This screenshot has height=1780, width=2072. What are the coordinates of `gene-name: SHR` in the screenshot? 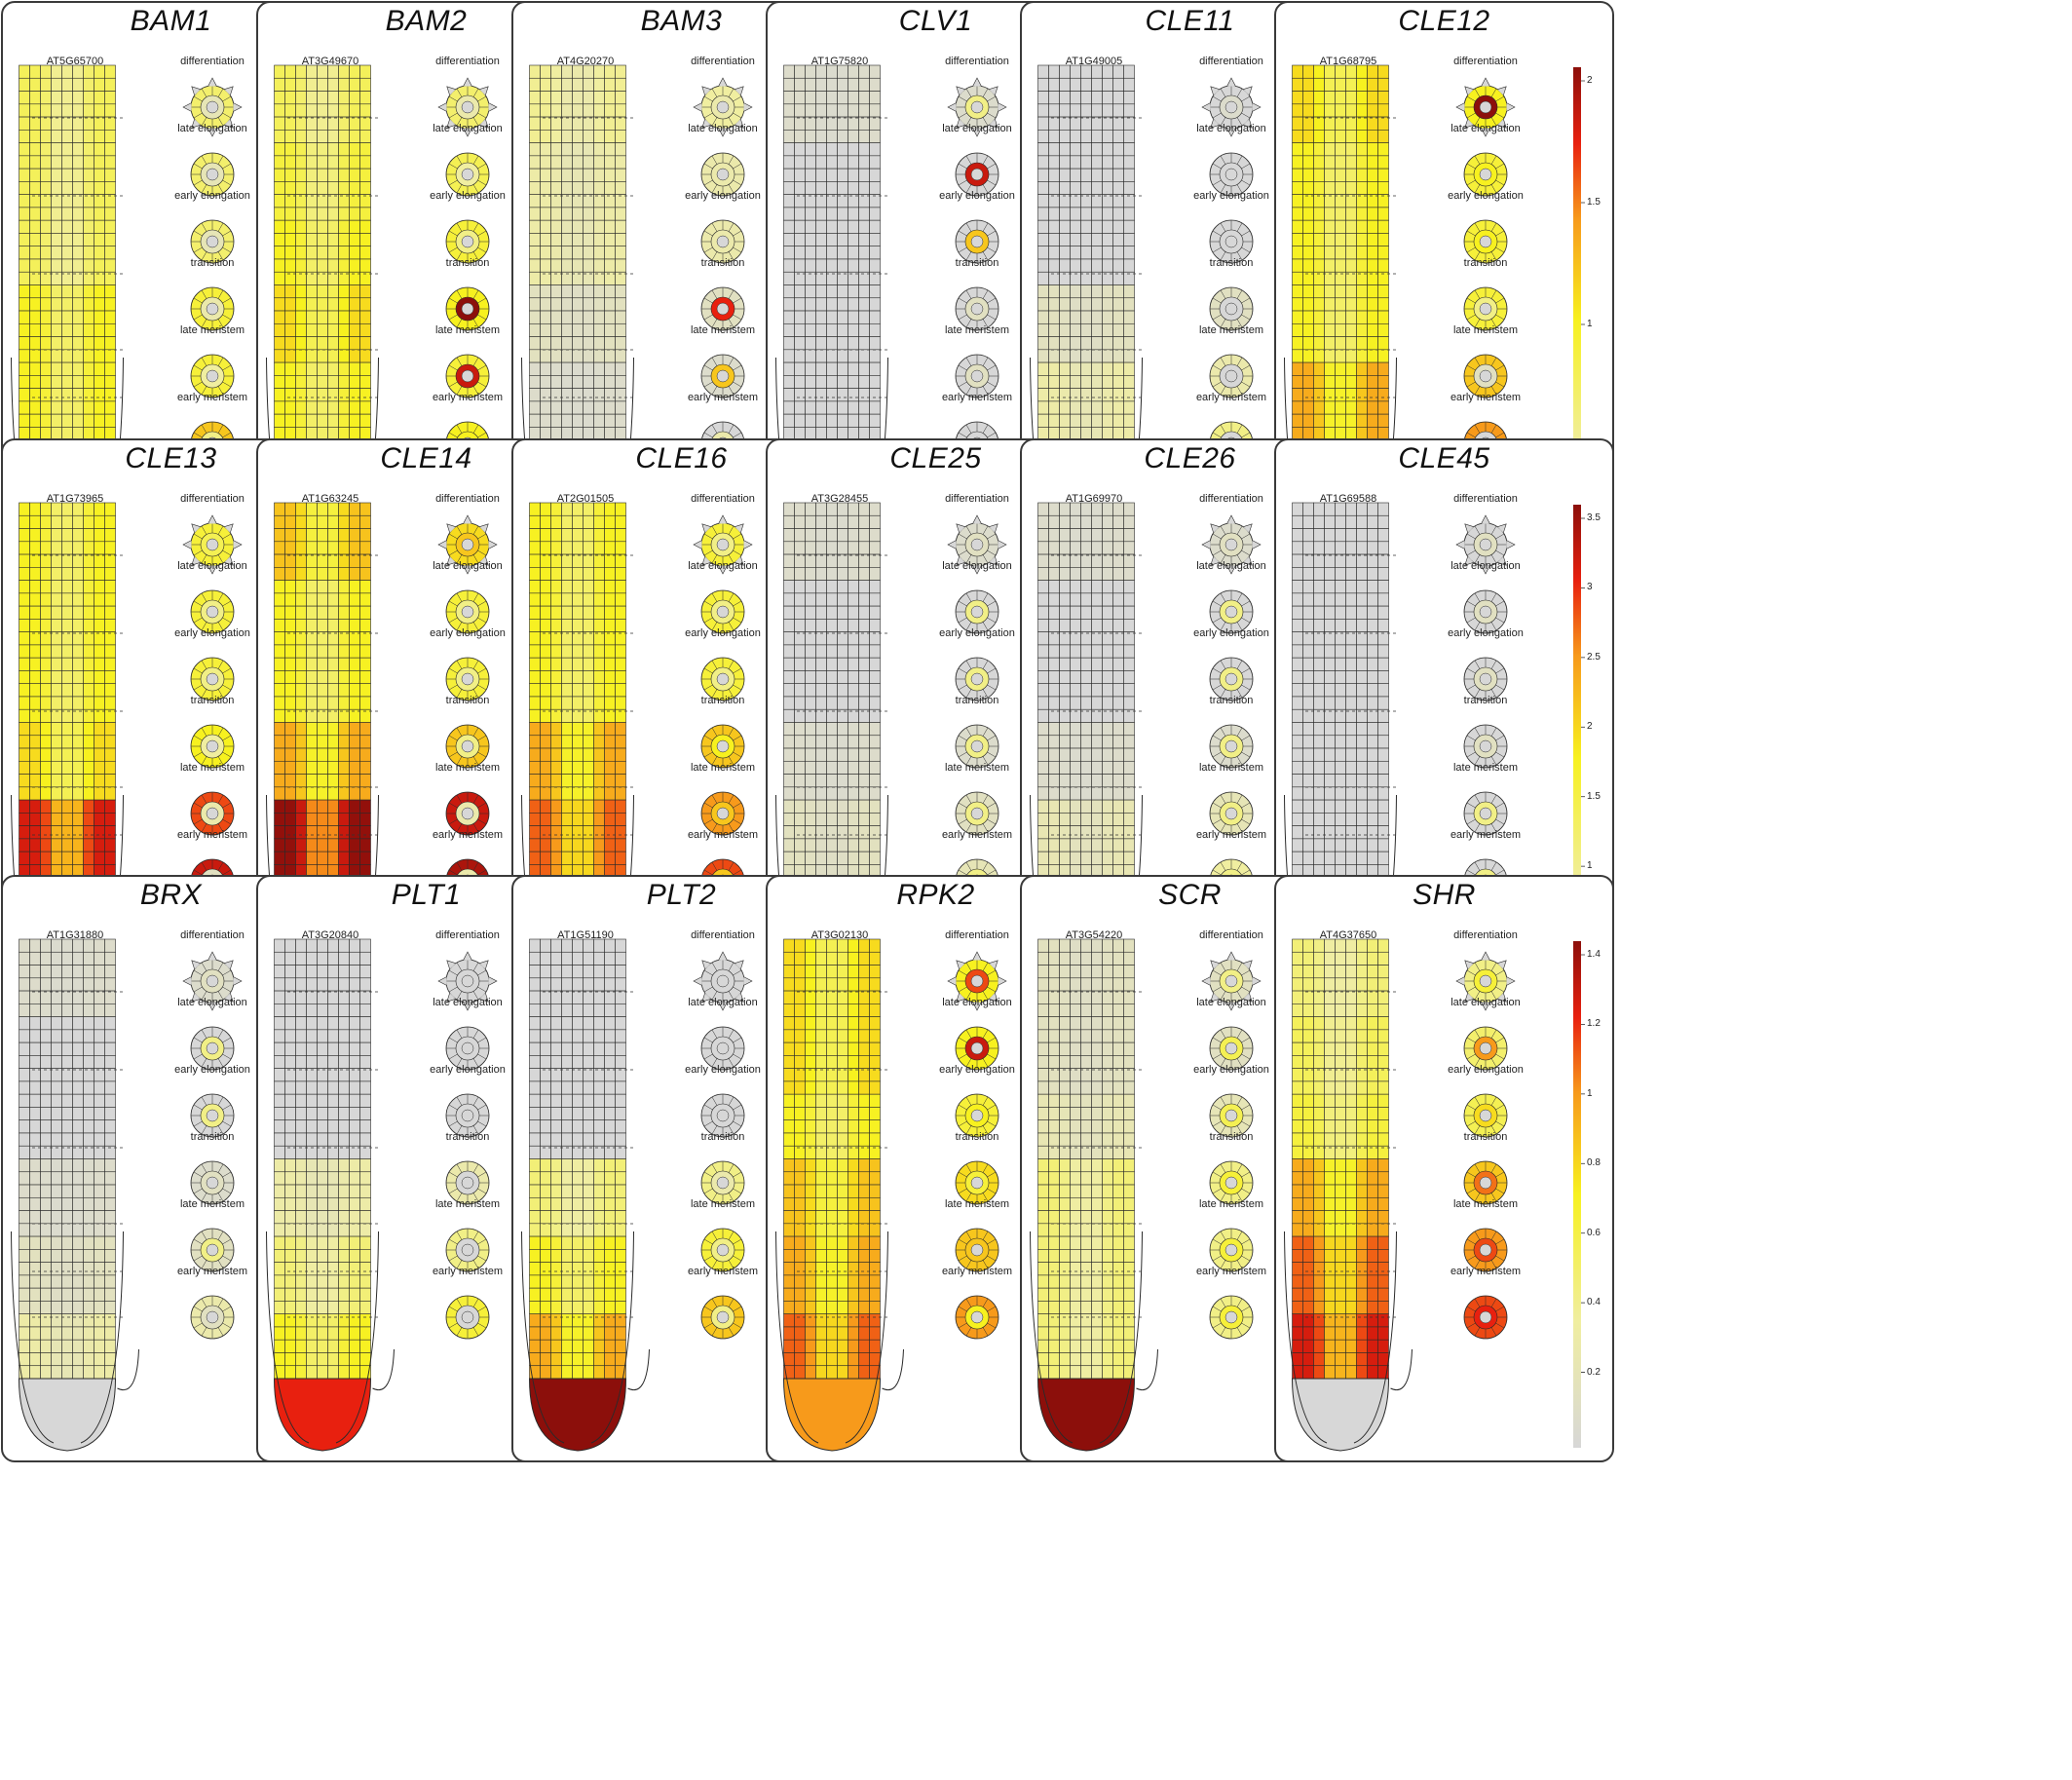 It's located at (1445, 895).